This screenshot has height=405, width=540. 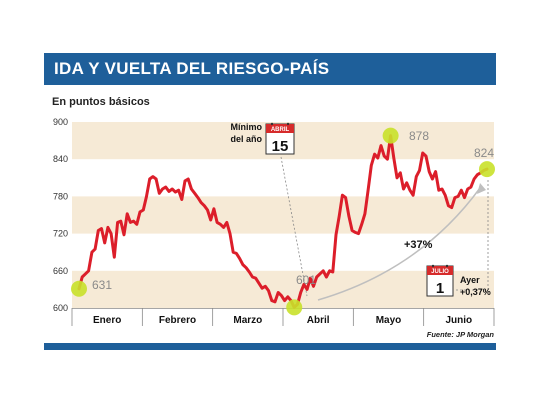 I want to click on footer-bar, so click(x=270, y=346).